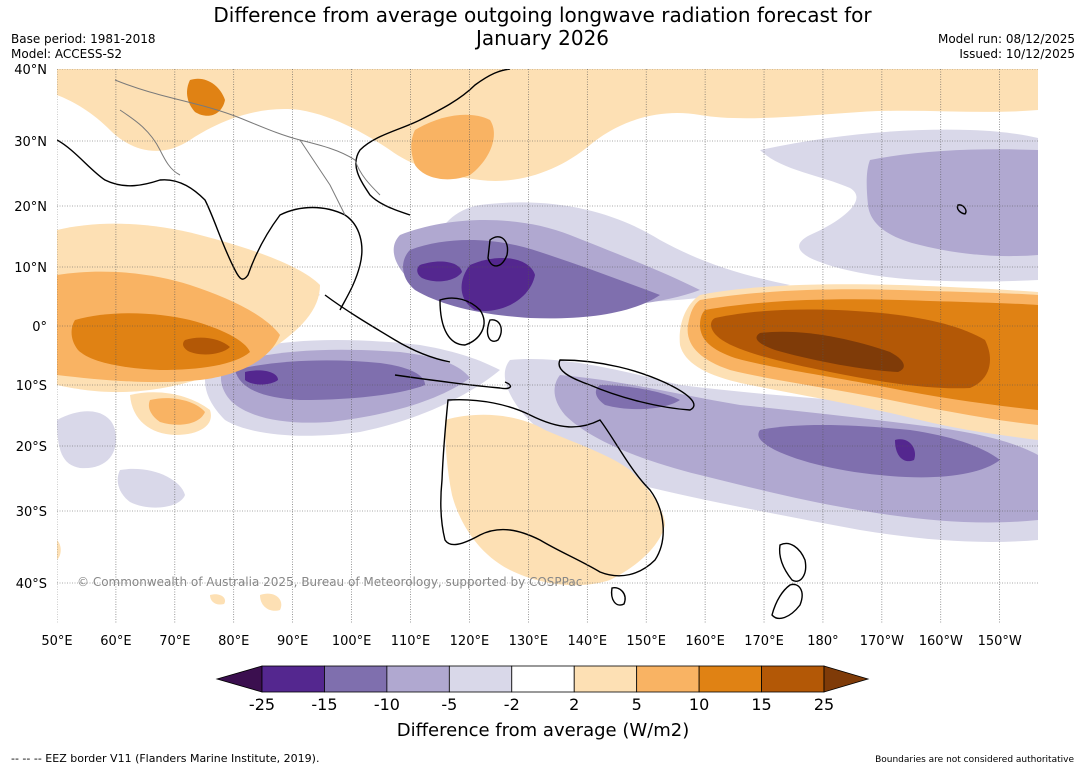 Image resolution: width=1085 pixels, height=770 pixels. Describe the element at coordinates (705, 641) in the screenshot. I see `lon-label: 160°E` at that location.